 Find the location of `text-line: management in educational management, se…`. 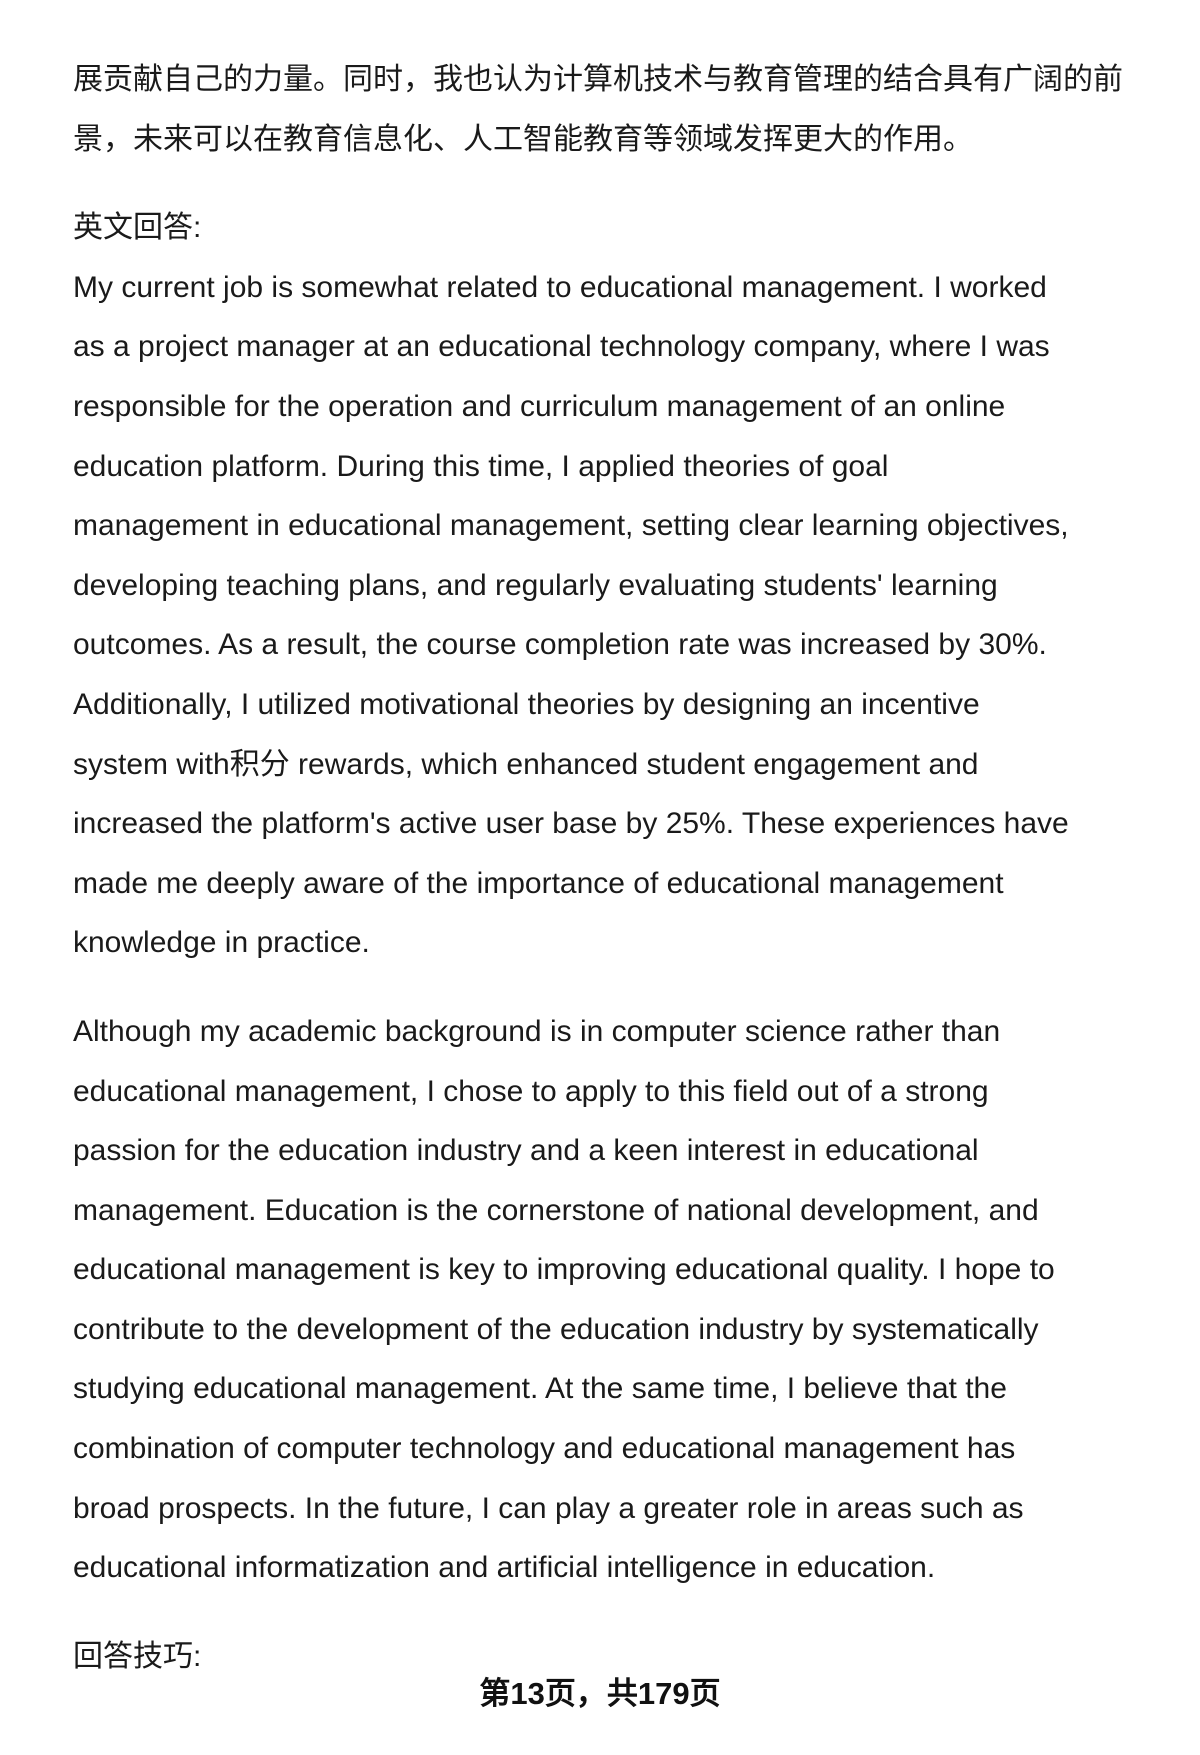

text-line: management in educational management, se… is located at coordinates (571, 526).